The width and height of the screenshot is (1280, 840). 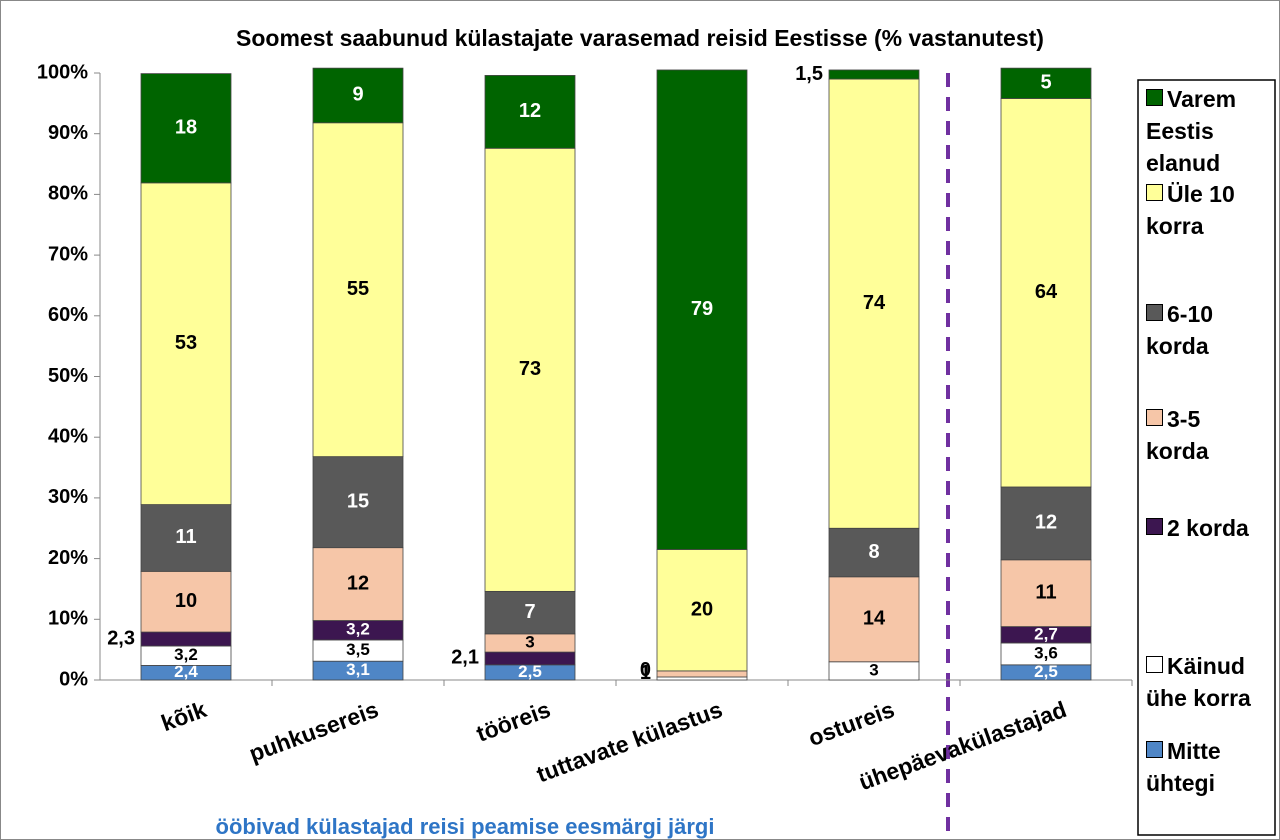 I want to click on legend-label: 3-5 korda, so click(x=1177, y=435).